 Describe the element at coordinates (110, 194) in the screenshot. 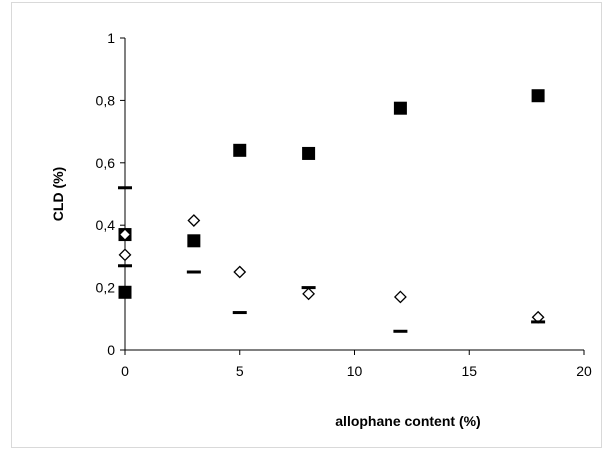

I see `y-ticks: 0 0,2 0,4 0,6 0,8 1` at that location.